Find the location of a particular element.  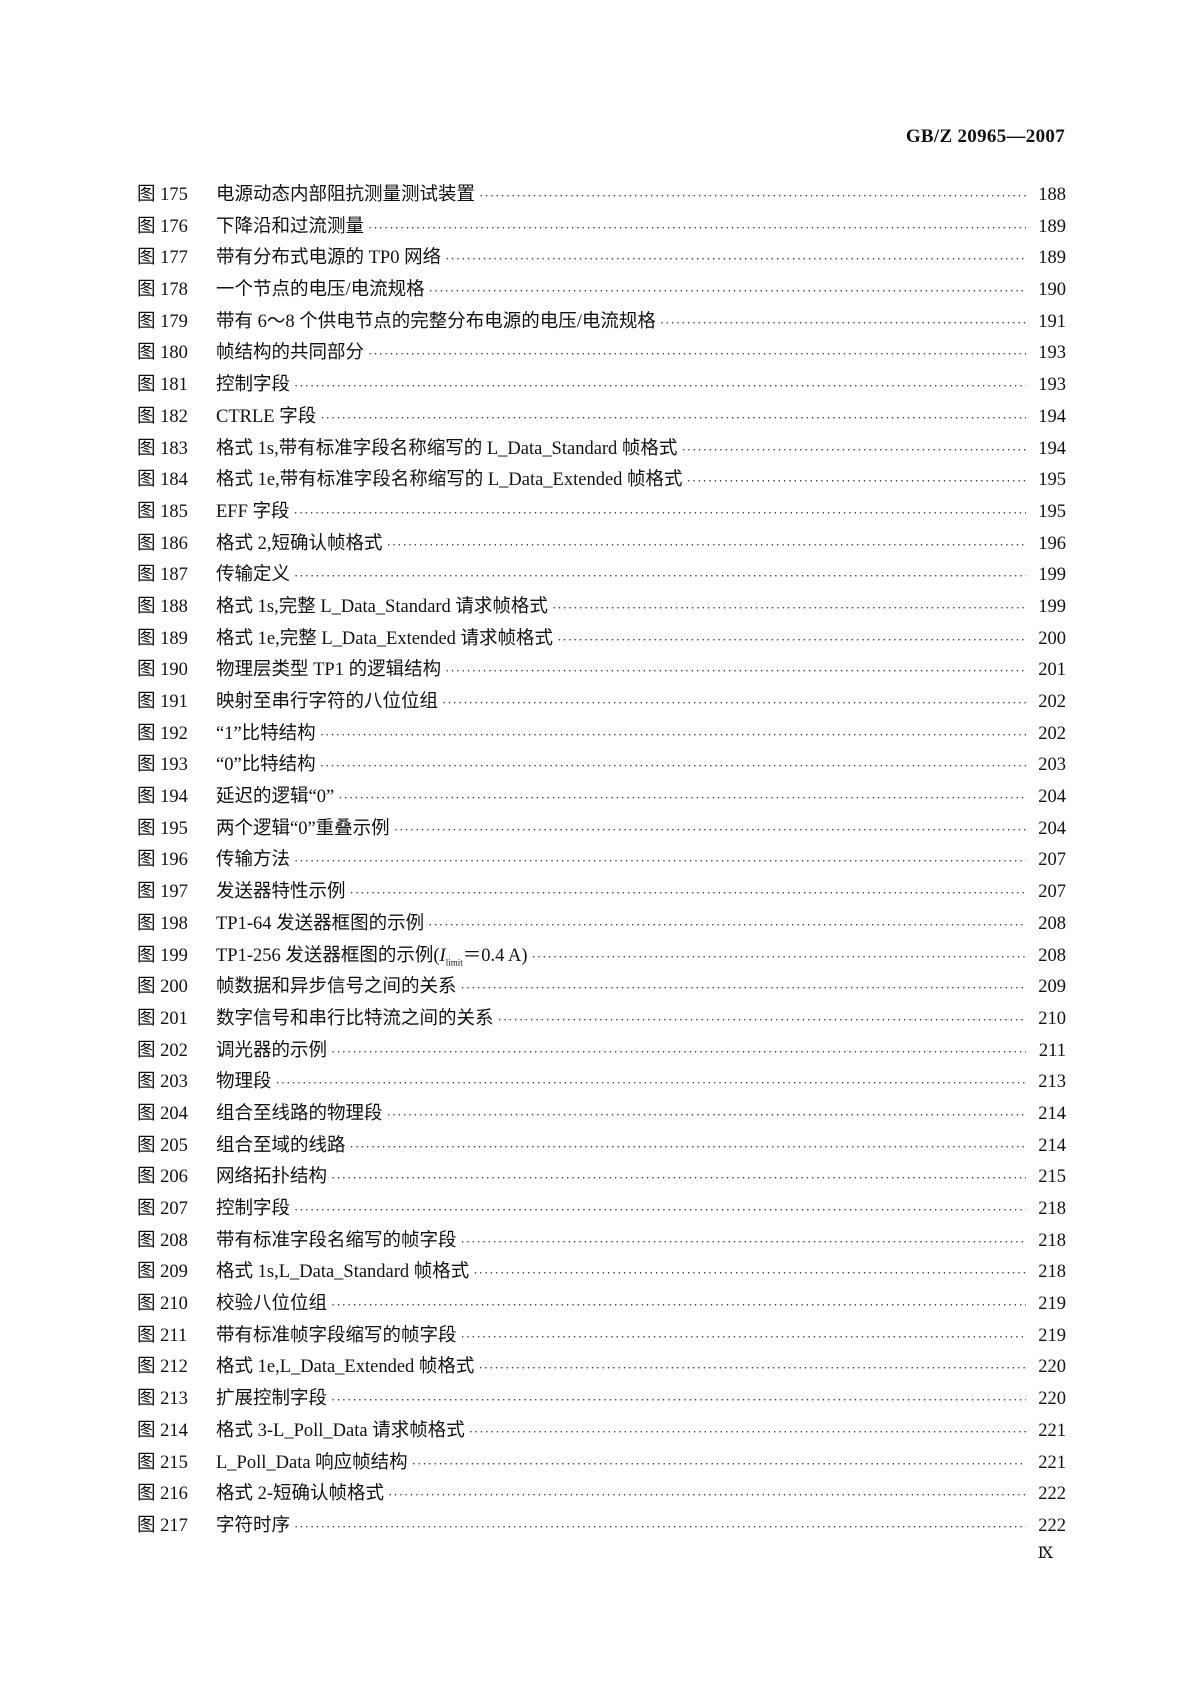

figure-title: EFF 字段 is located at coordinates (253, 511).